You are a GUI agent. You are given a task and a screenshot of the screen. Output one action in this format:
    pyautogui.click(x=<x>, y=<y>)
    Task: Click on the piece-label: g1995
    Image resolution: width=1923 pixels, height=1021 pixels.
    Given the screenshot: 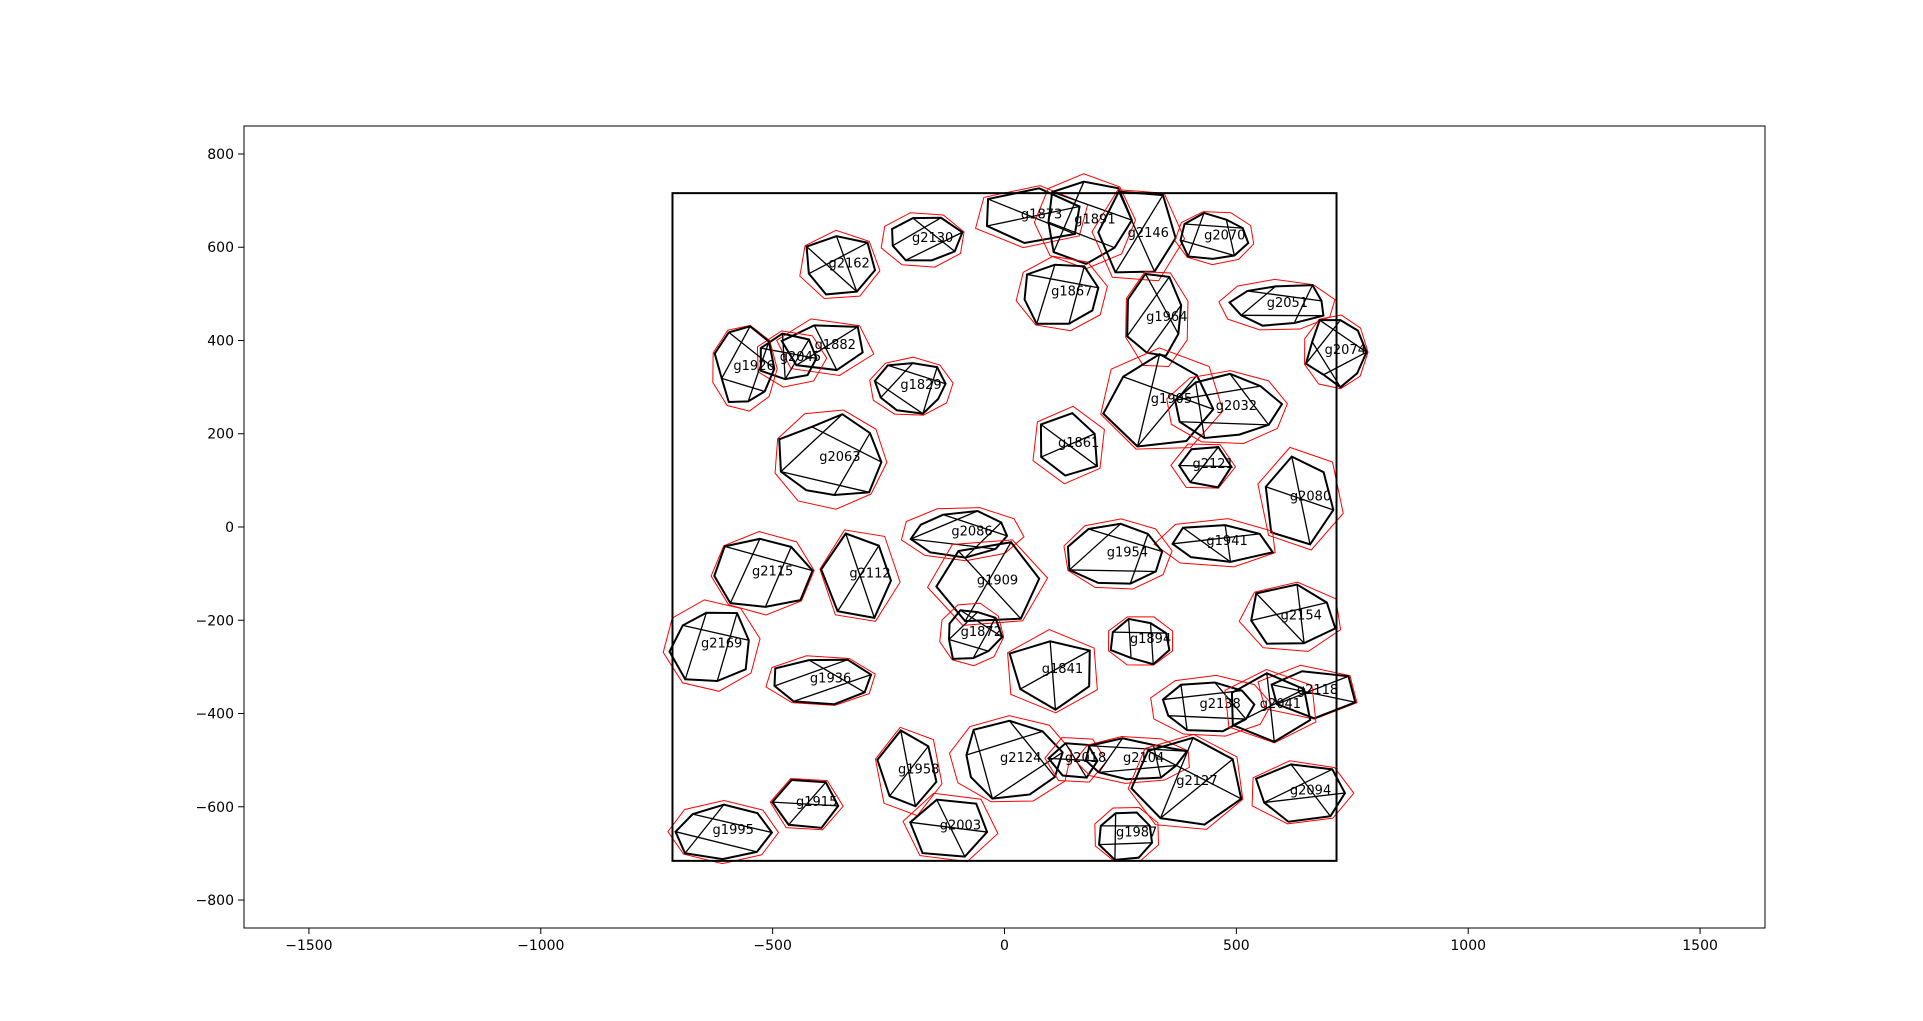 What is the action you would take?
    pyautogui.click(x=733, y=830)
    